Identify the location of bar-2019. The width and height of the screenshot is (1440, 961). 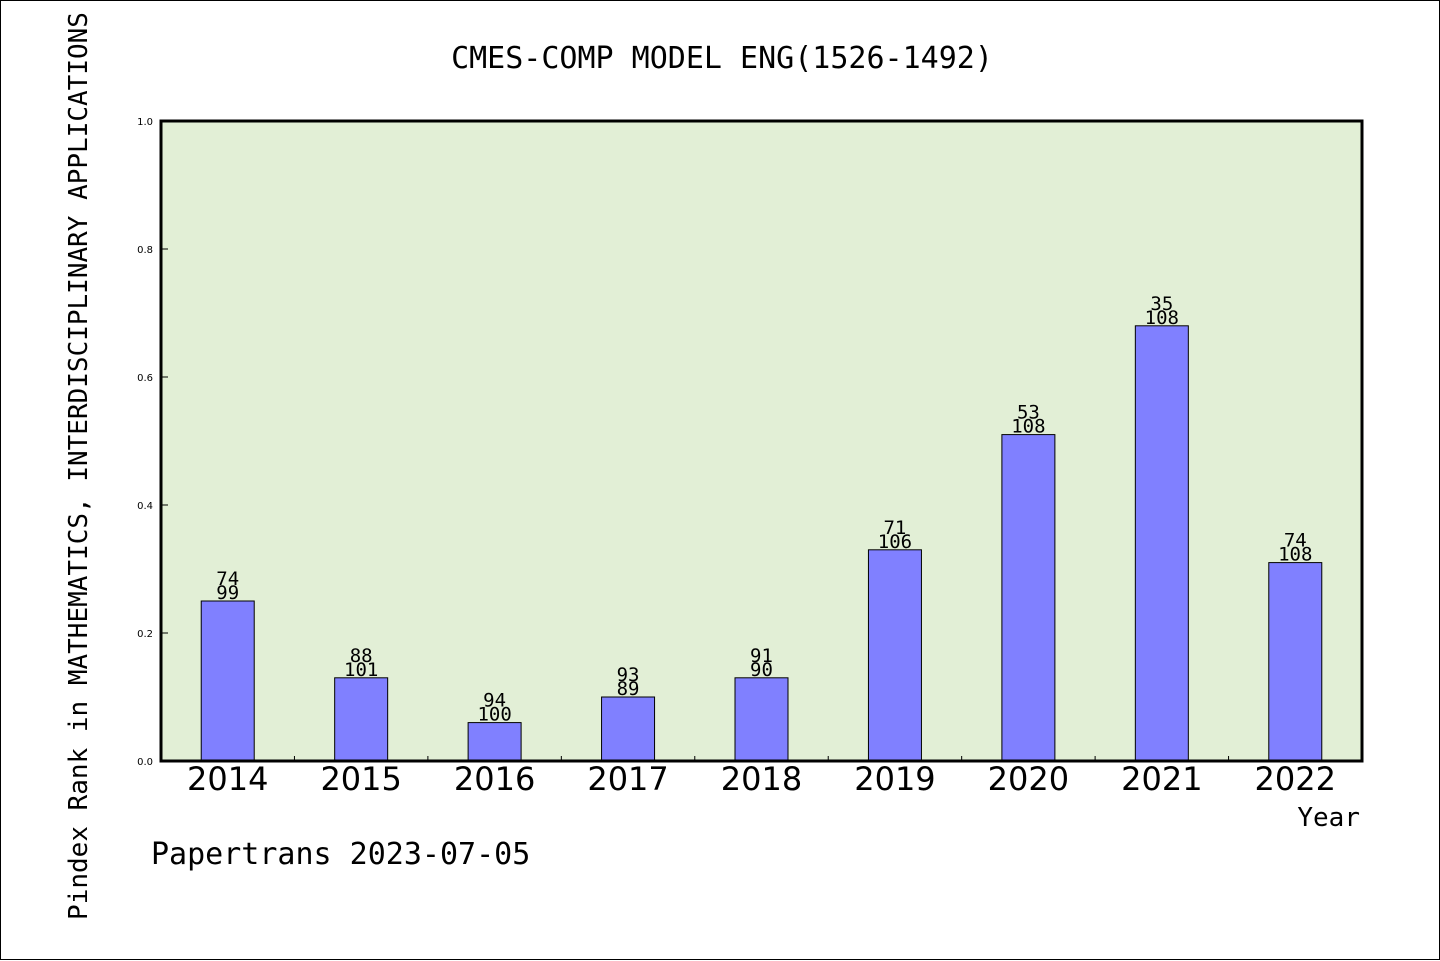
(894, 655).